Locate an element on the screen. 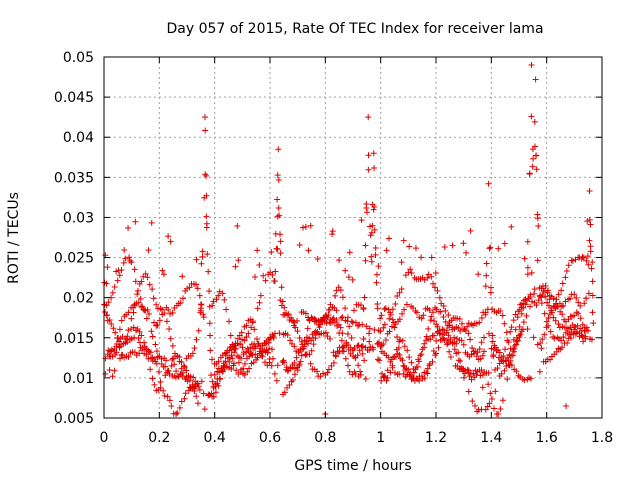  x-tick-label: 0.6 is located at coordinates (270, 438).